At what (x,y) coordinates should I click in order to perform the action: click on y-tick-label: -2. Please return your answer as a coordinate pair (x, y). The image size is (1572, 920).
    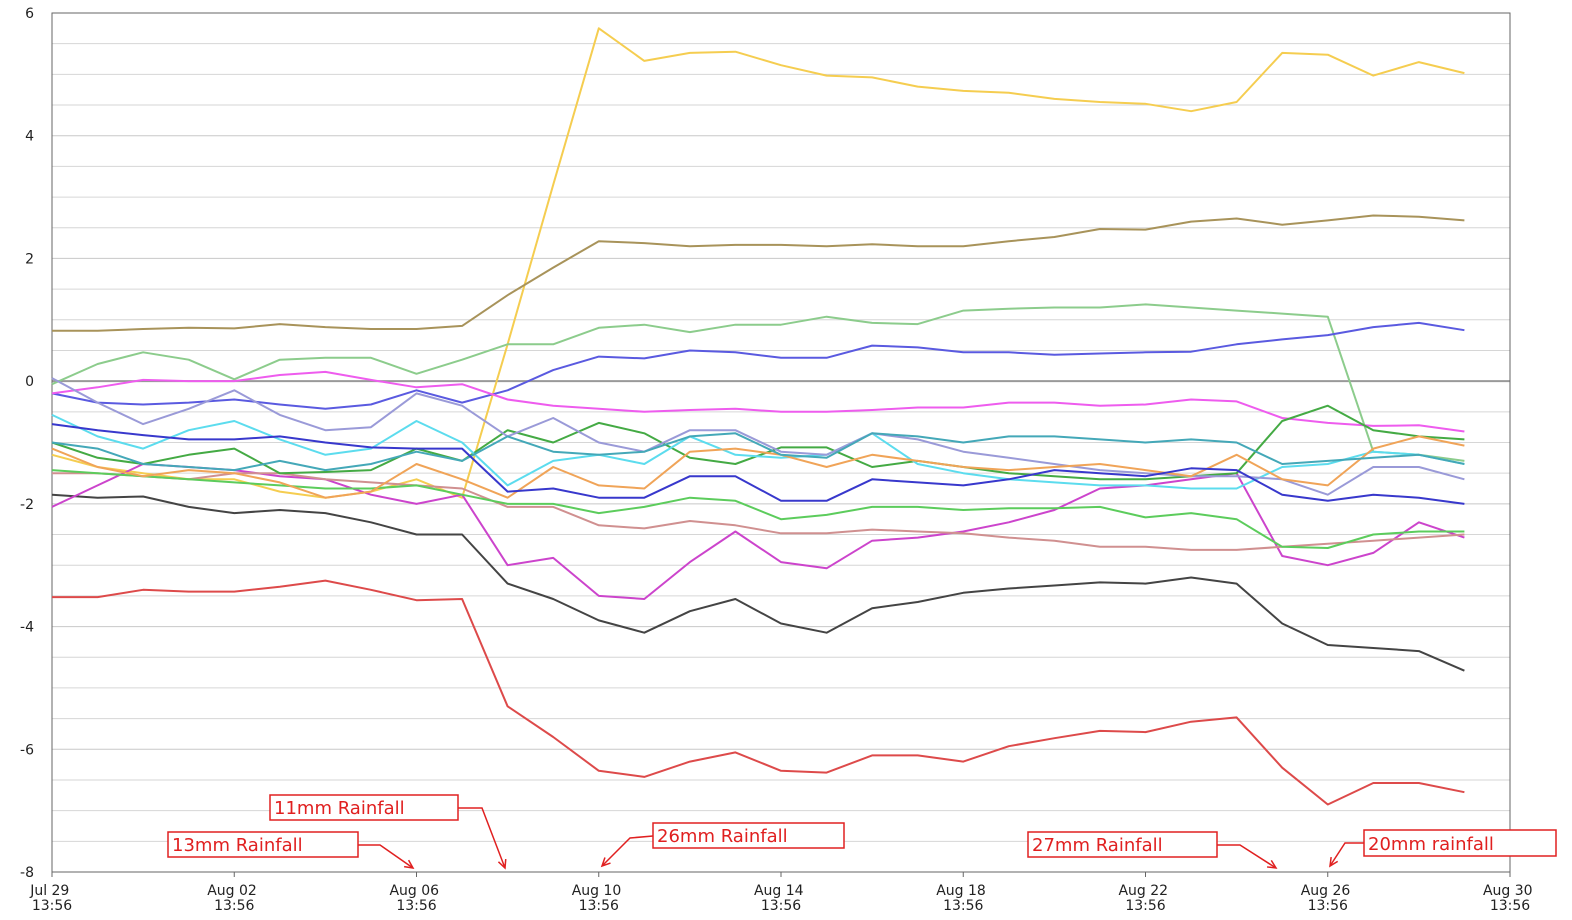
    Looking at the image, I should click on (27, 505).